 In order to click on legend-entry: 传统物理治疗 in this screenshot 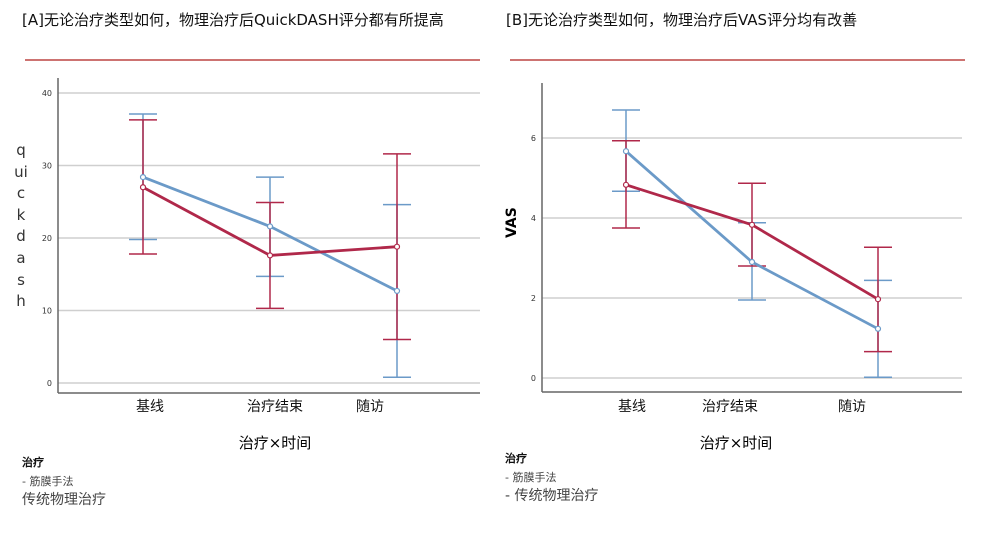, I will do `click(64, 500)`.